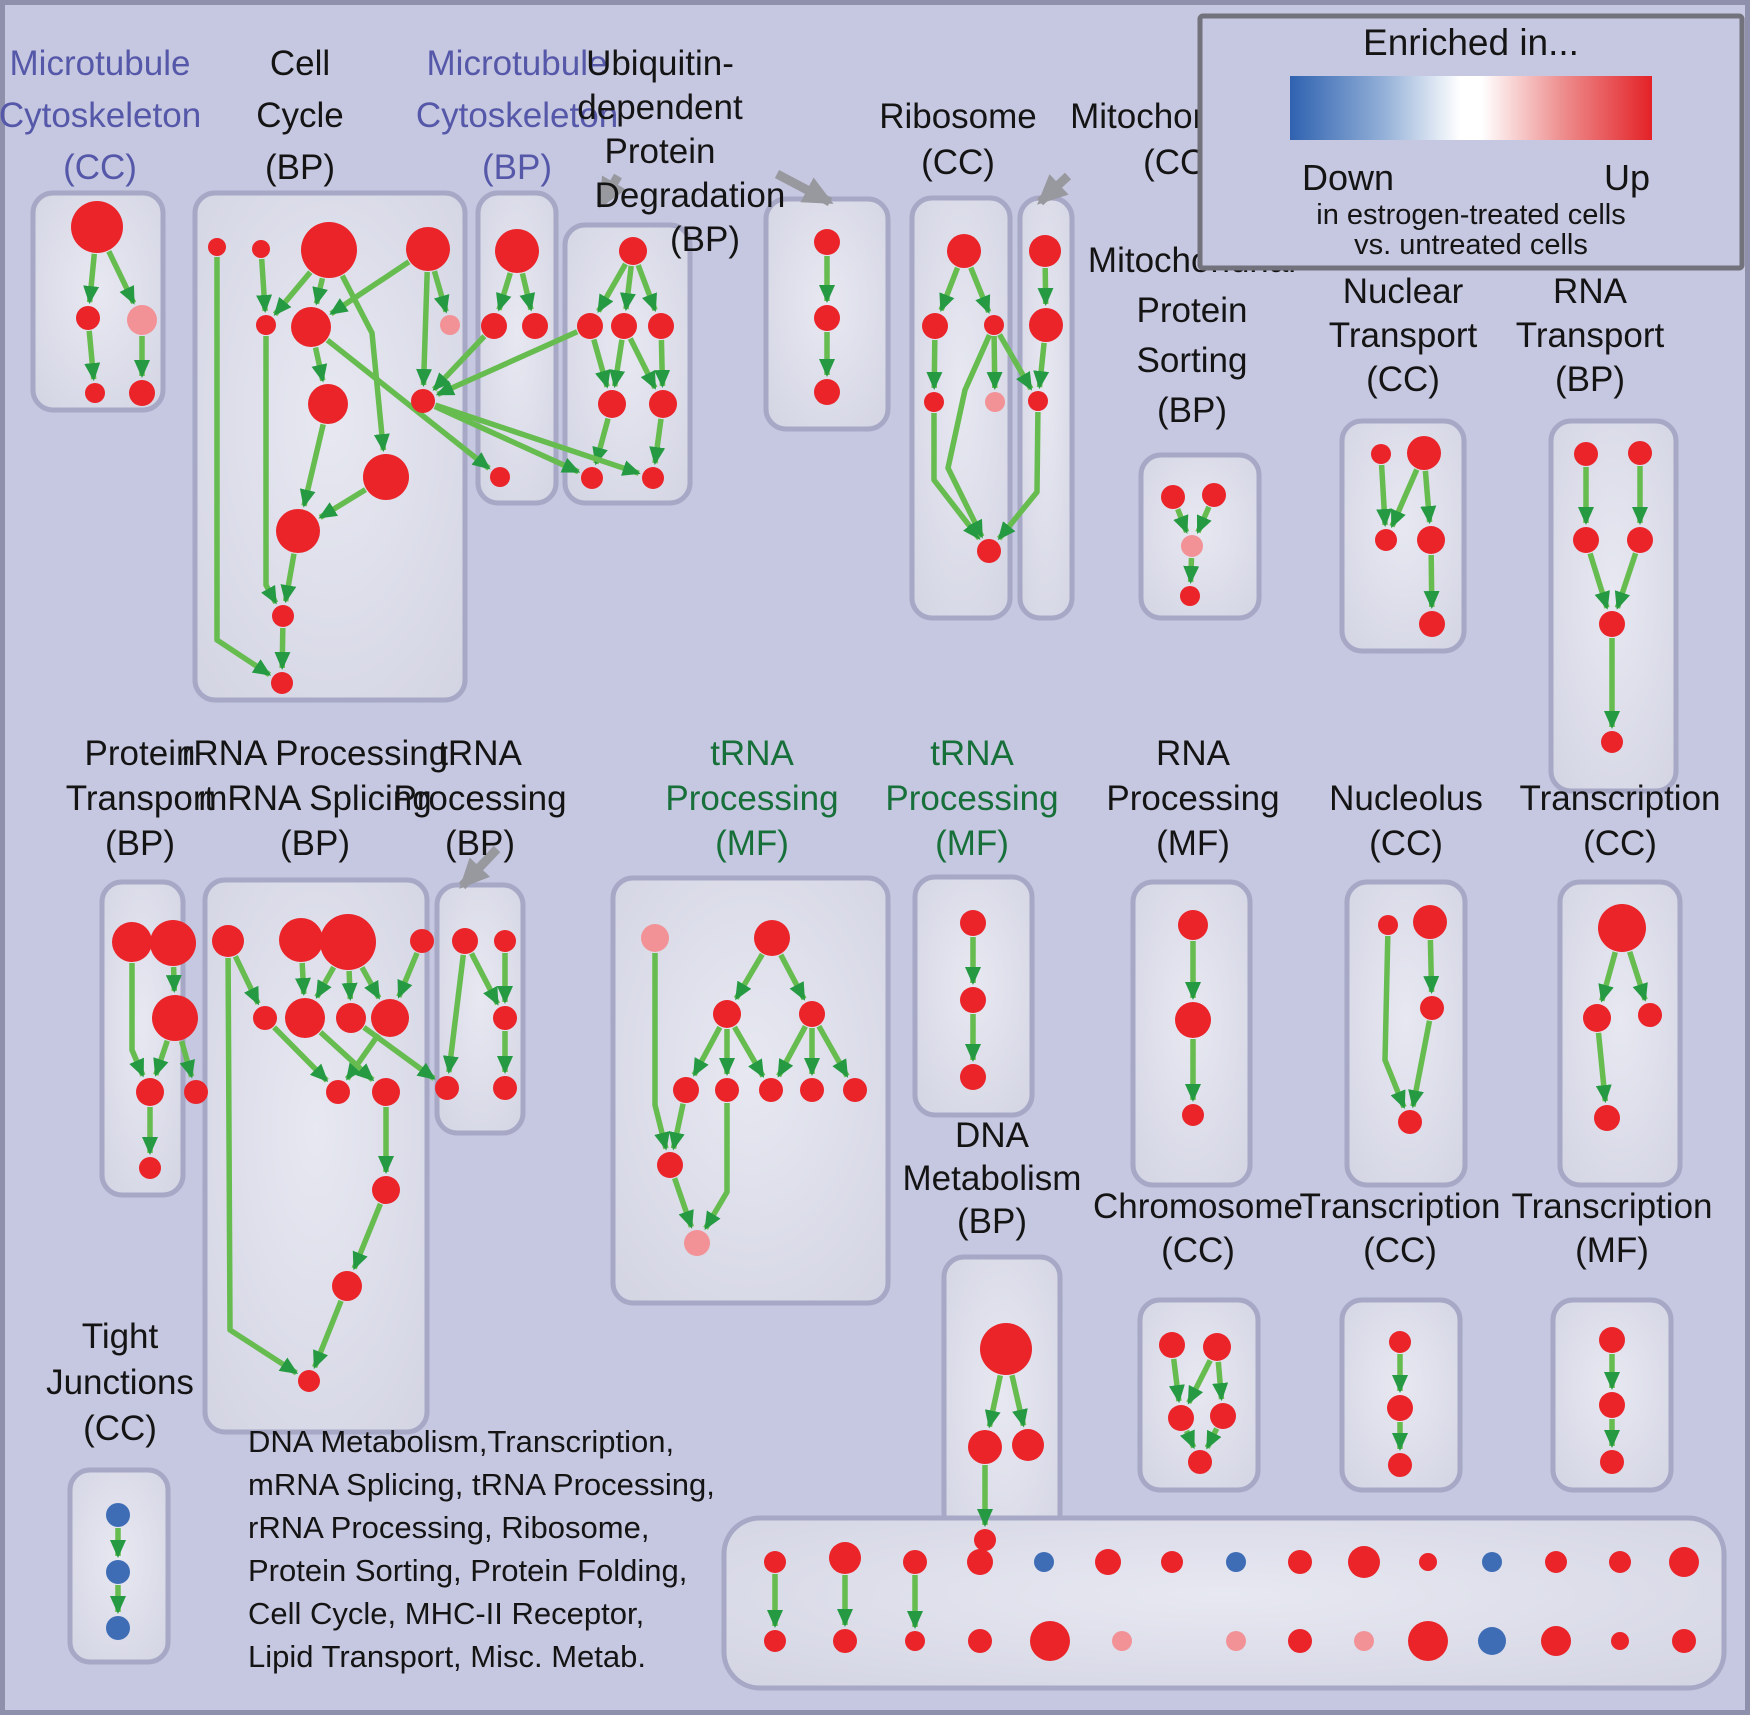 The width and height of the screenshot is (1750, 1715). I want to click on rrna-label: rRNA Processing, so click(315, 753).